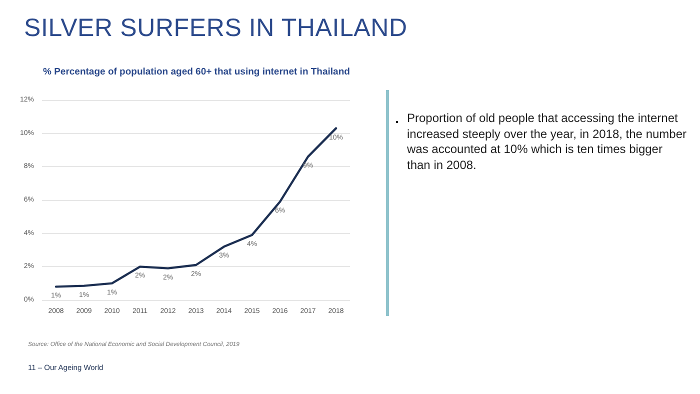 This screenshot has width=700, height=394. Describe the element at coordinates (216, 28) in the screenshot. I see `chart-title: SILVER SURFERS IN THAILAND` at that location.